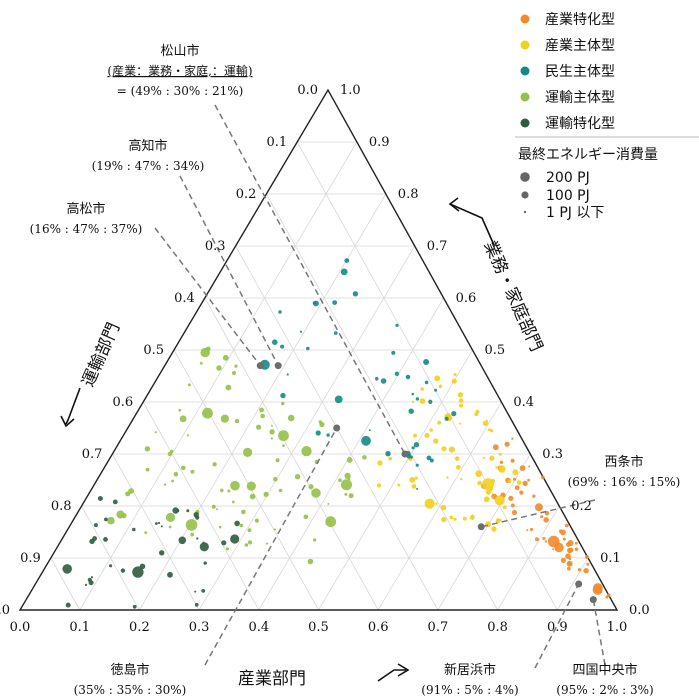 The width and height of the screenshot is (699, 699). I want to click on city-label-kochi: 高知市 (19% : 47% : 34%), so click(148, 155).